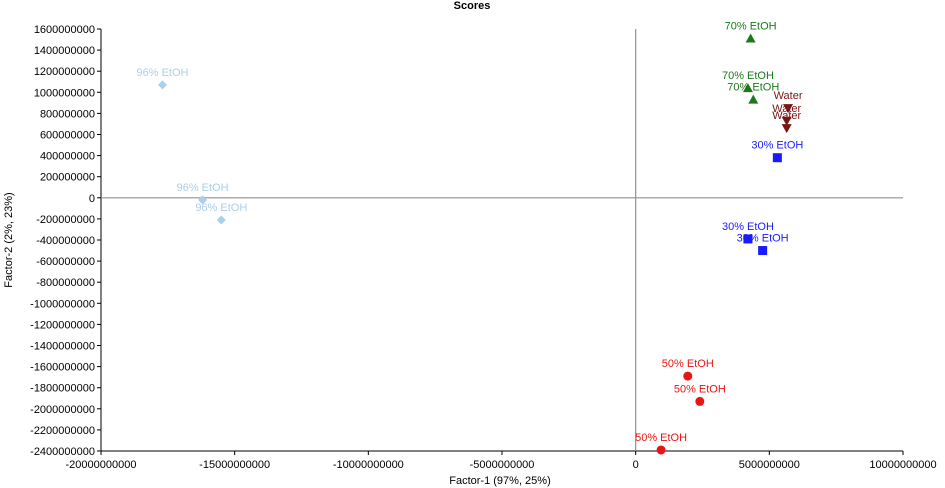 This screenshot has height=488, width=945. I want to click on x-tick-label: 5000000000, so click(769, 465).